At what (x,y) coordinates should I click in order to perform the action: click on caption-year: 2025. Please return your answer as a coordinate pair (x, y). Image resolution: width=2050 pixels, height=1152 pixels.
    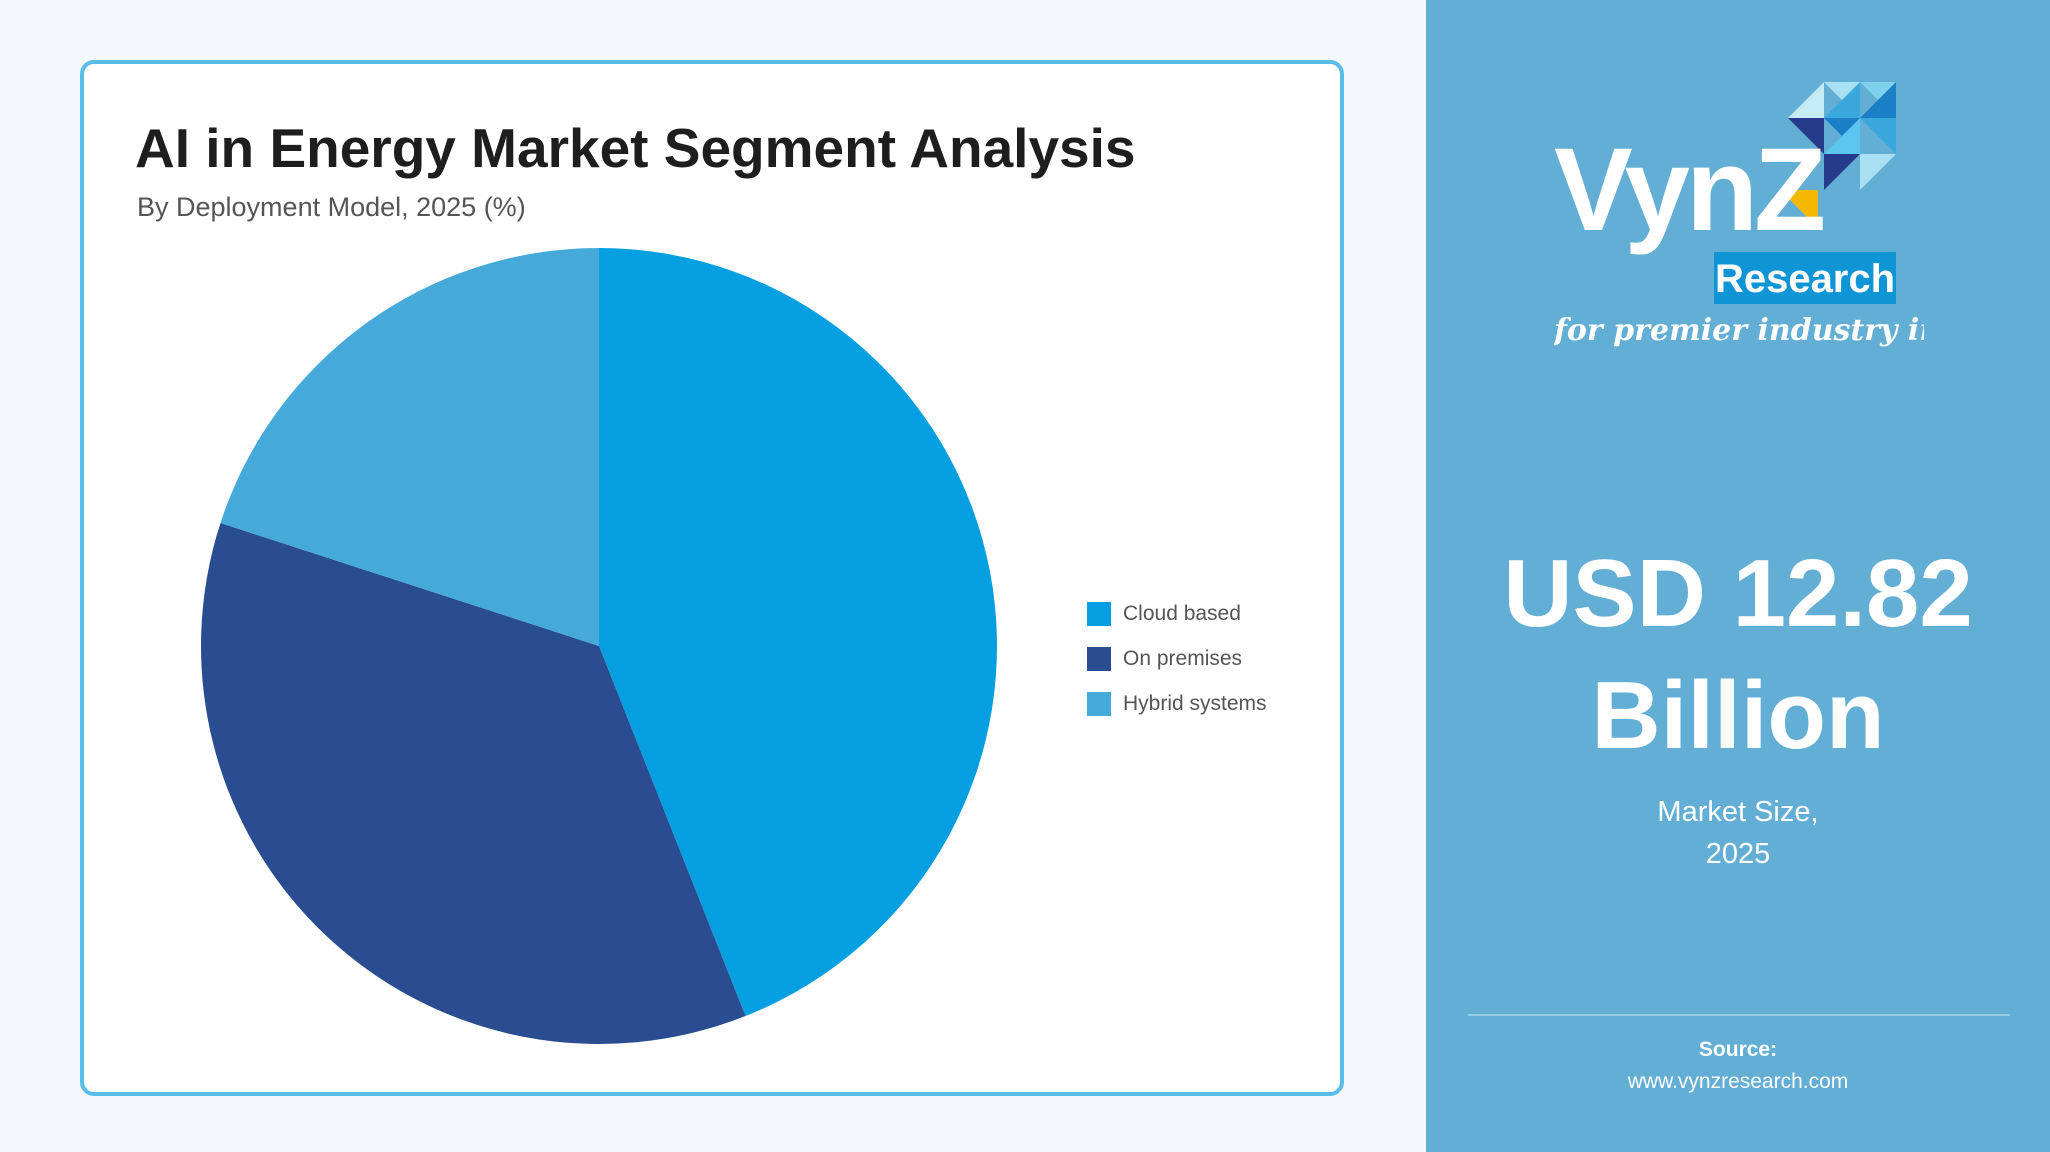
    Looking at the image, I should click on (1738, 854).